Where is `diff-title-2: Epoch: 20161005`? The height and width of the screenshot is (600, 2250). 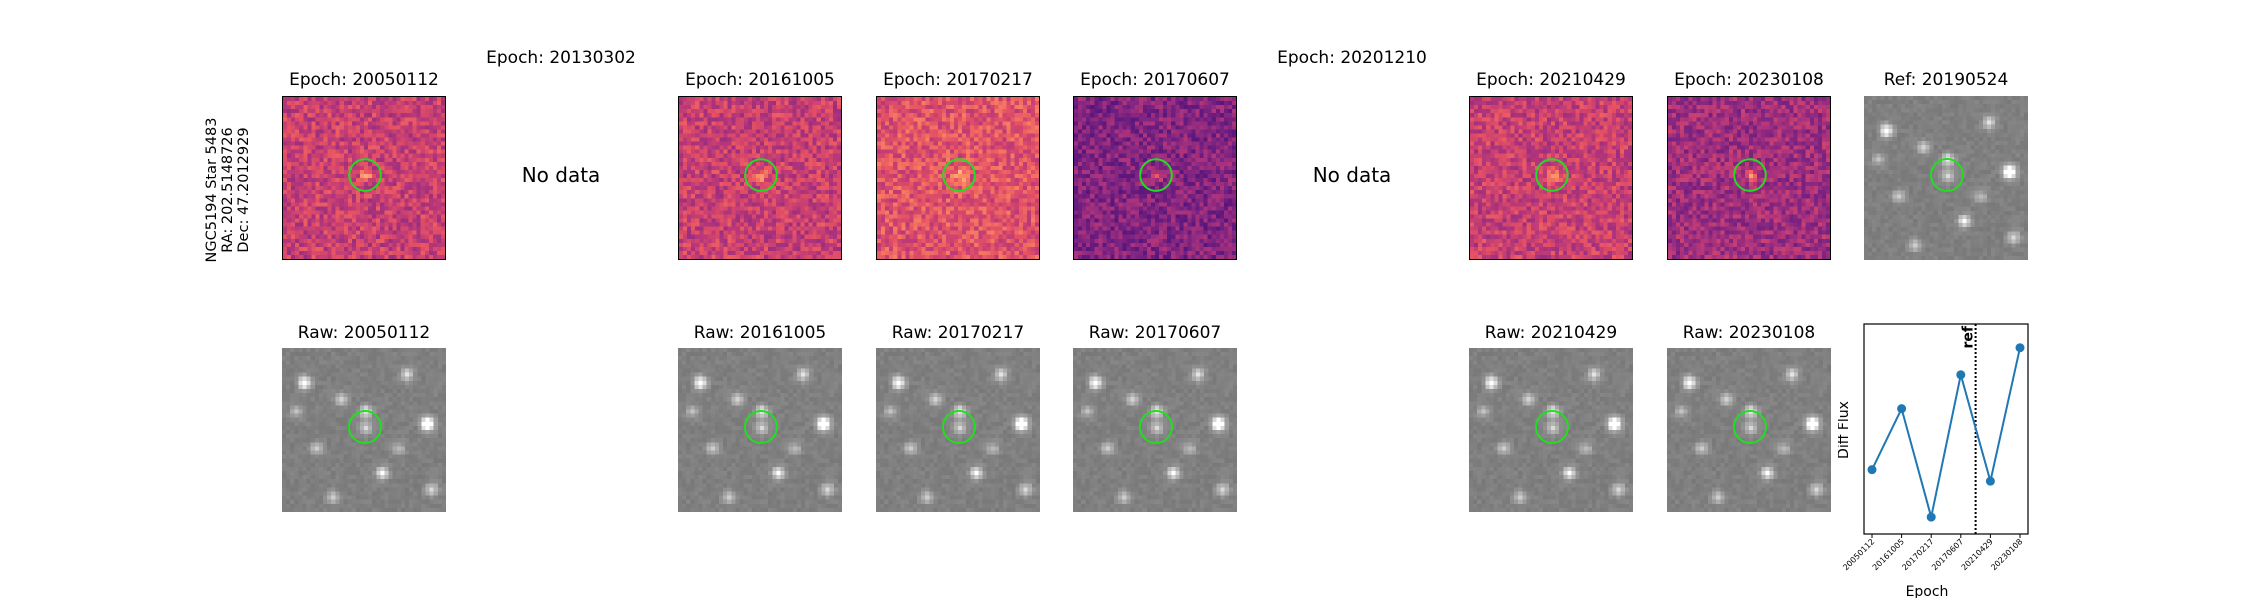 diff-title-2: Epoch: 20161005 is located at coordinates (760, 80).